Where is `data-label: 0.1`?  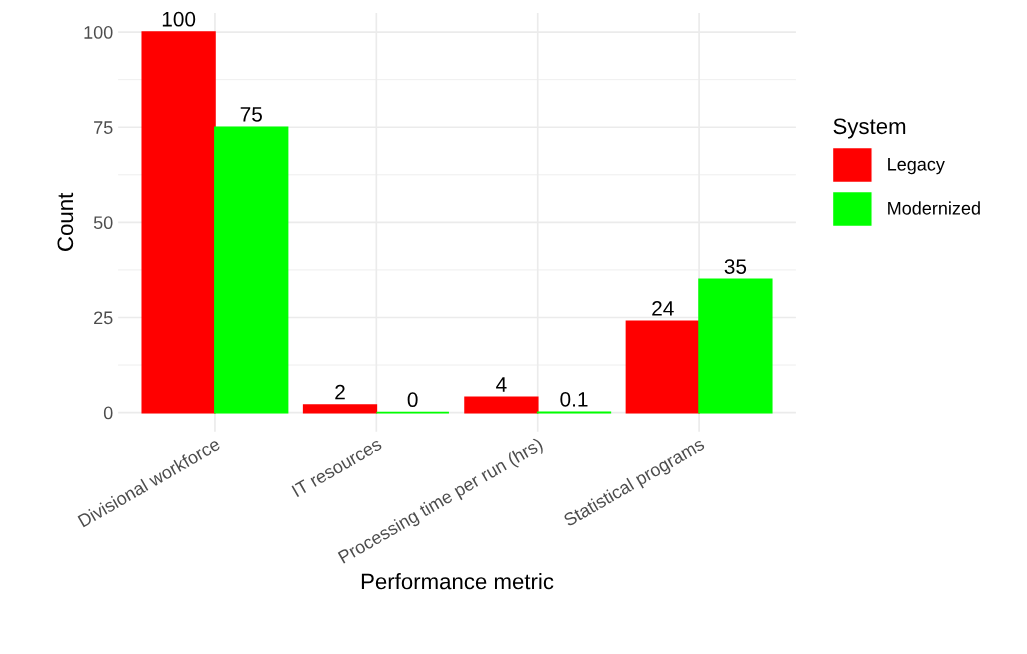 data-label: 0.1 is located at coordinates (574, 399).